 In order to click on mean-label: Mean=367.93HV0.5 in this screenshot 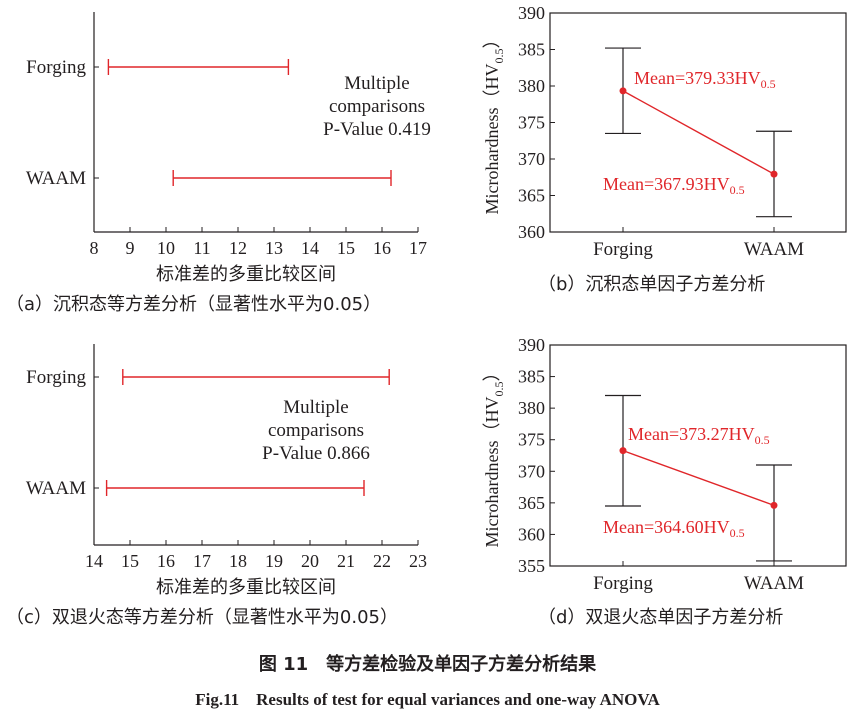, I will do `click(674, 185)`.